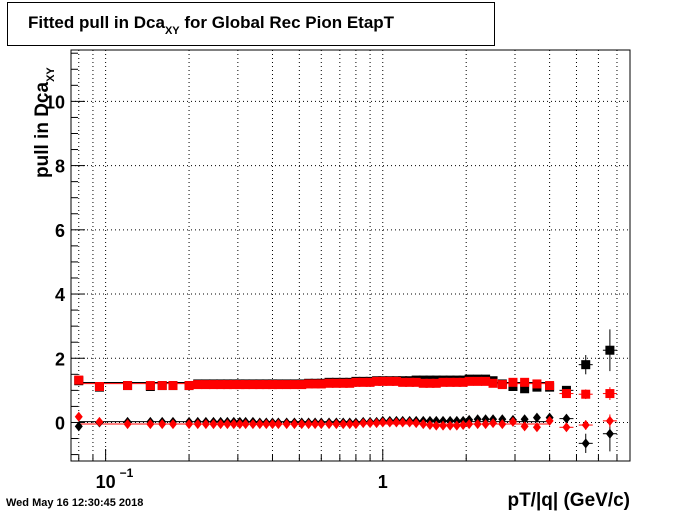  I want to click on timestamp: Wed May 16 12:30:45 2018, so click(75, 503).